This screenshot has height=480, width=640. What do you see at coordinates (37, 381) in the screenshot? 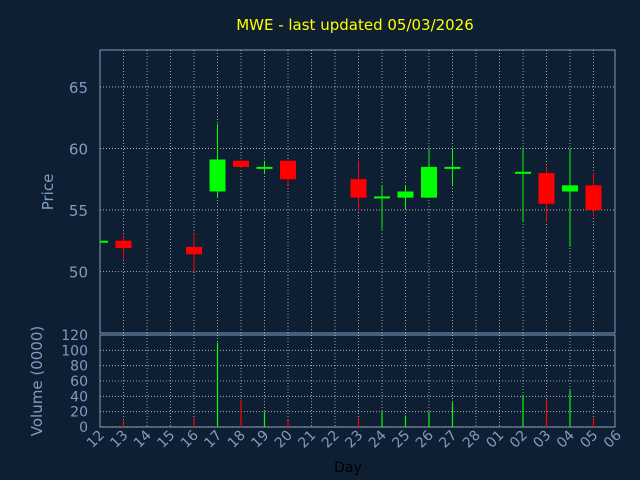
I see `volume-y-axis-label: Volume (0000)` at bounding box center [37, 381].